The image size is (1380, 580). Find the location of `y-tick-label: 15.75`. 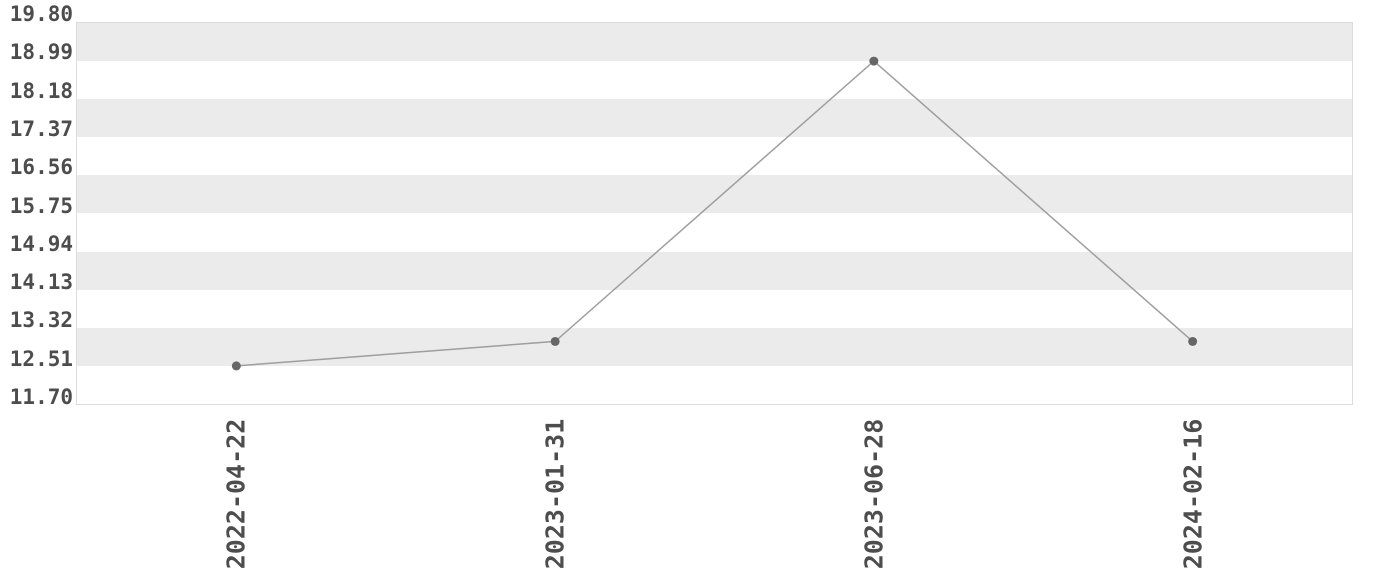

y-tick-label: 15.75 is located at coordinates (41, 205).